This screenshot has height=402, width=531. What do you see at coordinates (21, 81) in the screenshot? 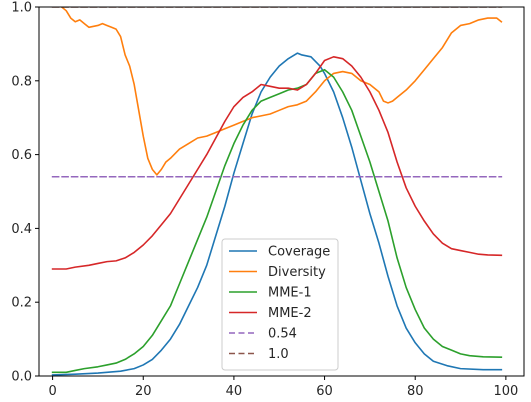
I see `y-tick-label: 0.8` at bounding box center [21, 81].